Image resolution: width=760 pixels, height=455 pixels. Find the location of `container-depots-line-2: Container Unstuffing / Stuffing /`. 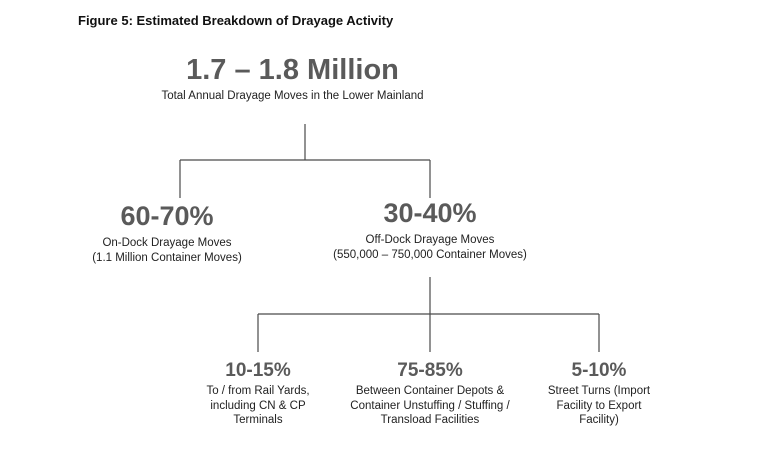

container-depots-line-2: Container Unstuffing / Stuffing / is located at coordinates (430, 405).